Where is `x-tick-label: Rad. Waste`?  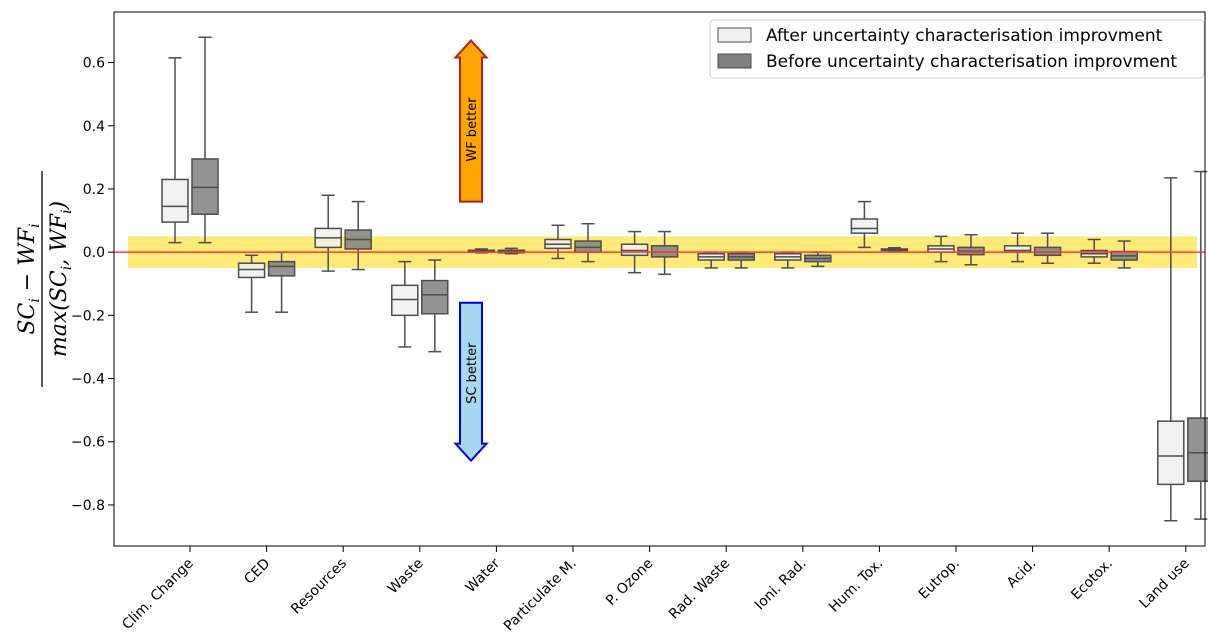 x-tick-label: Rad. Waste is located at coordinates (699, 589).